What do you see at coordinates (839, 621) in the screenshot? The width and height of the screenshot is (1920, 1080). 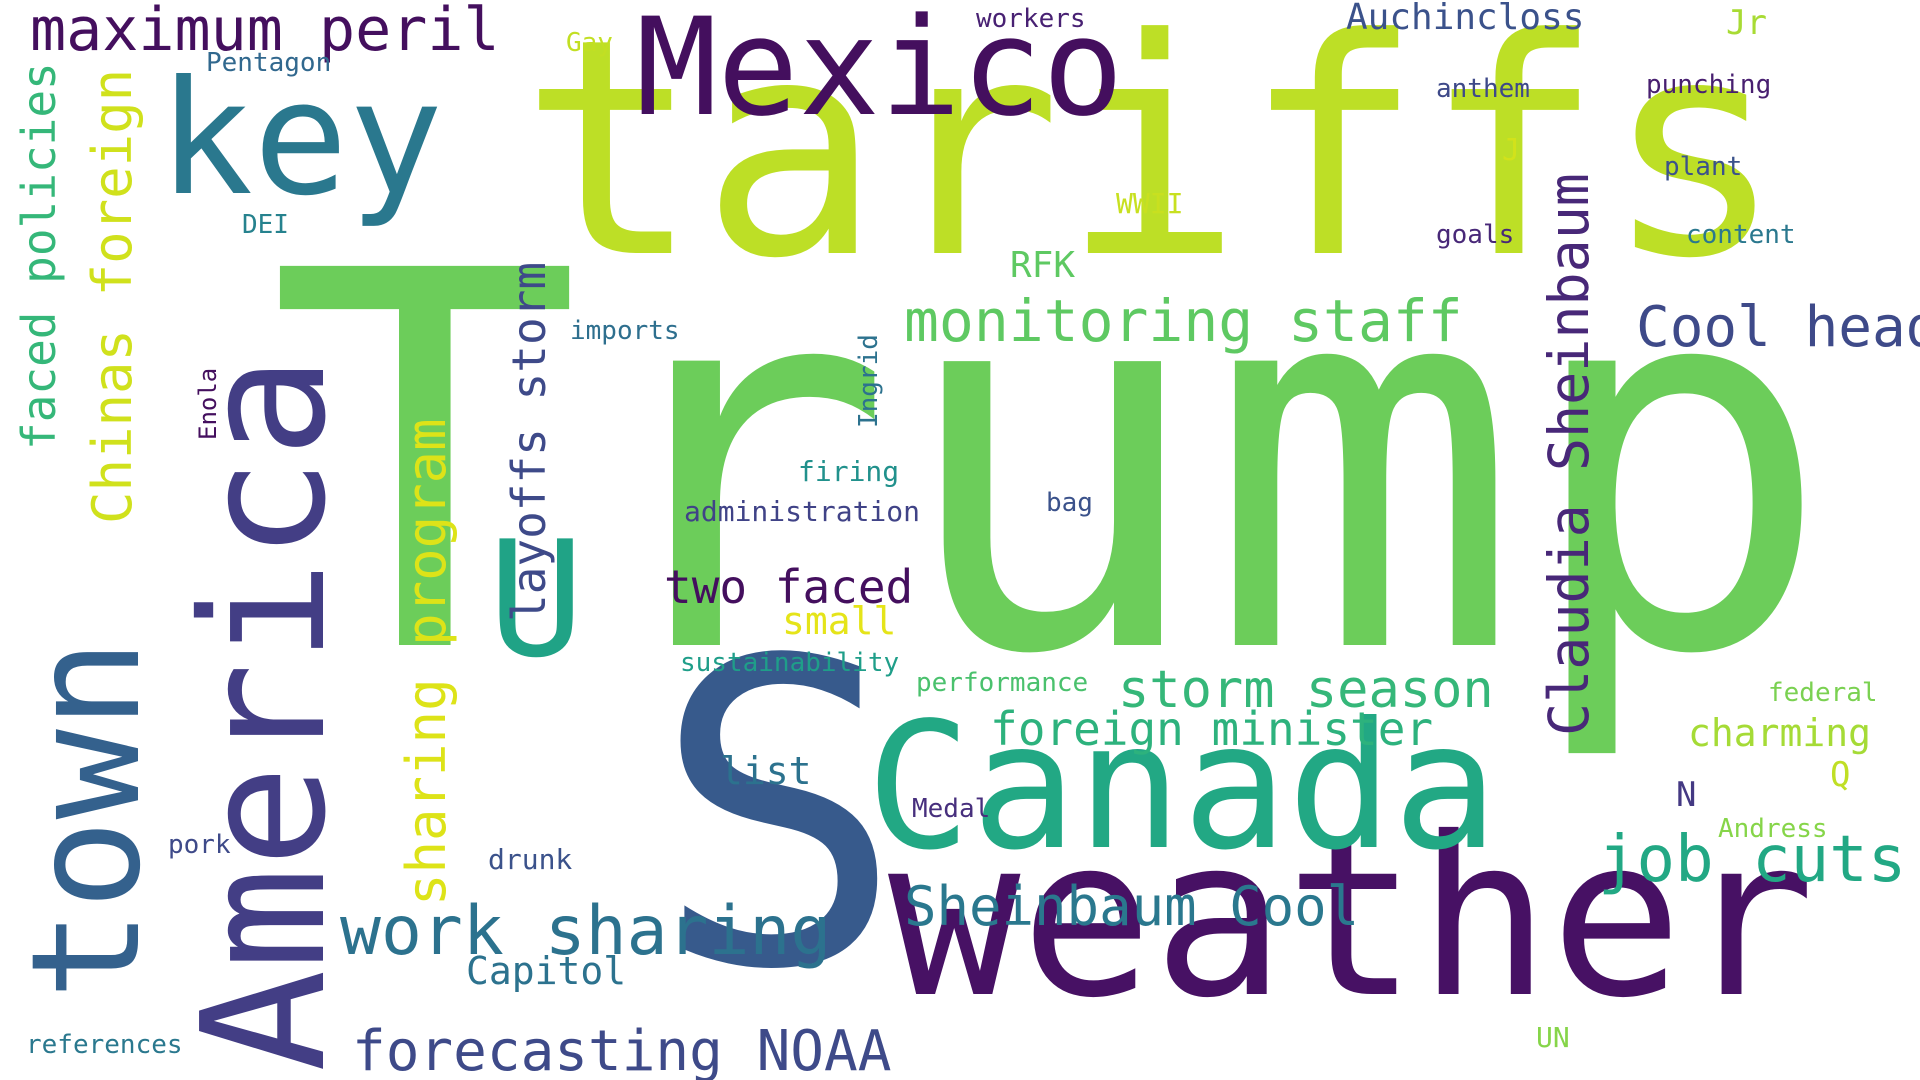 I see `word-small: small` at bounding box center [839, 621].